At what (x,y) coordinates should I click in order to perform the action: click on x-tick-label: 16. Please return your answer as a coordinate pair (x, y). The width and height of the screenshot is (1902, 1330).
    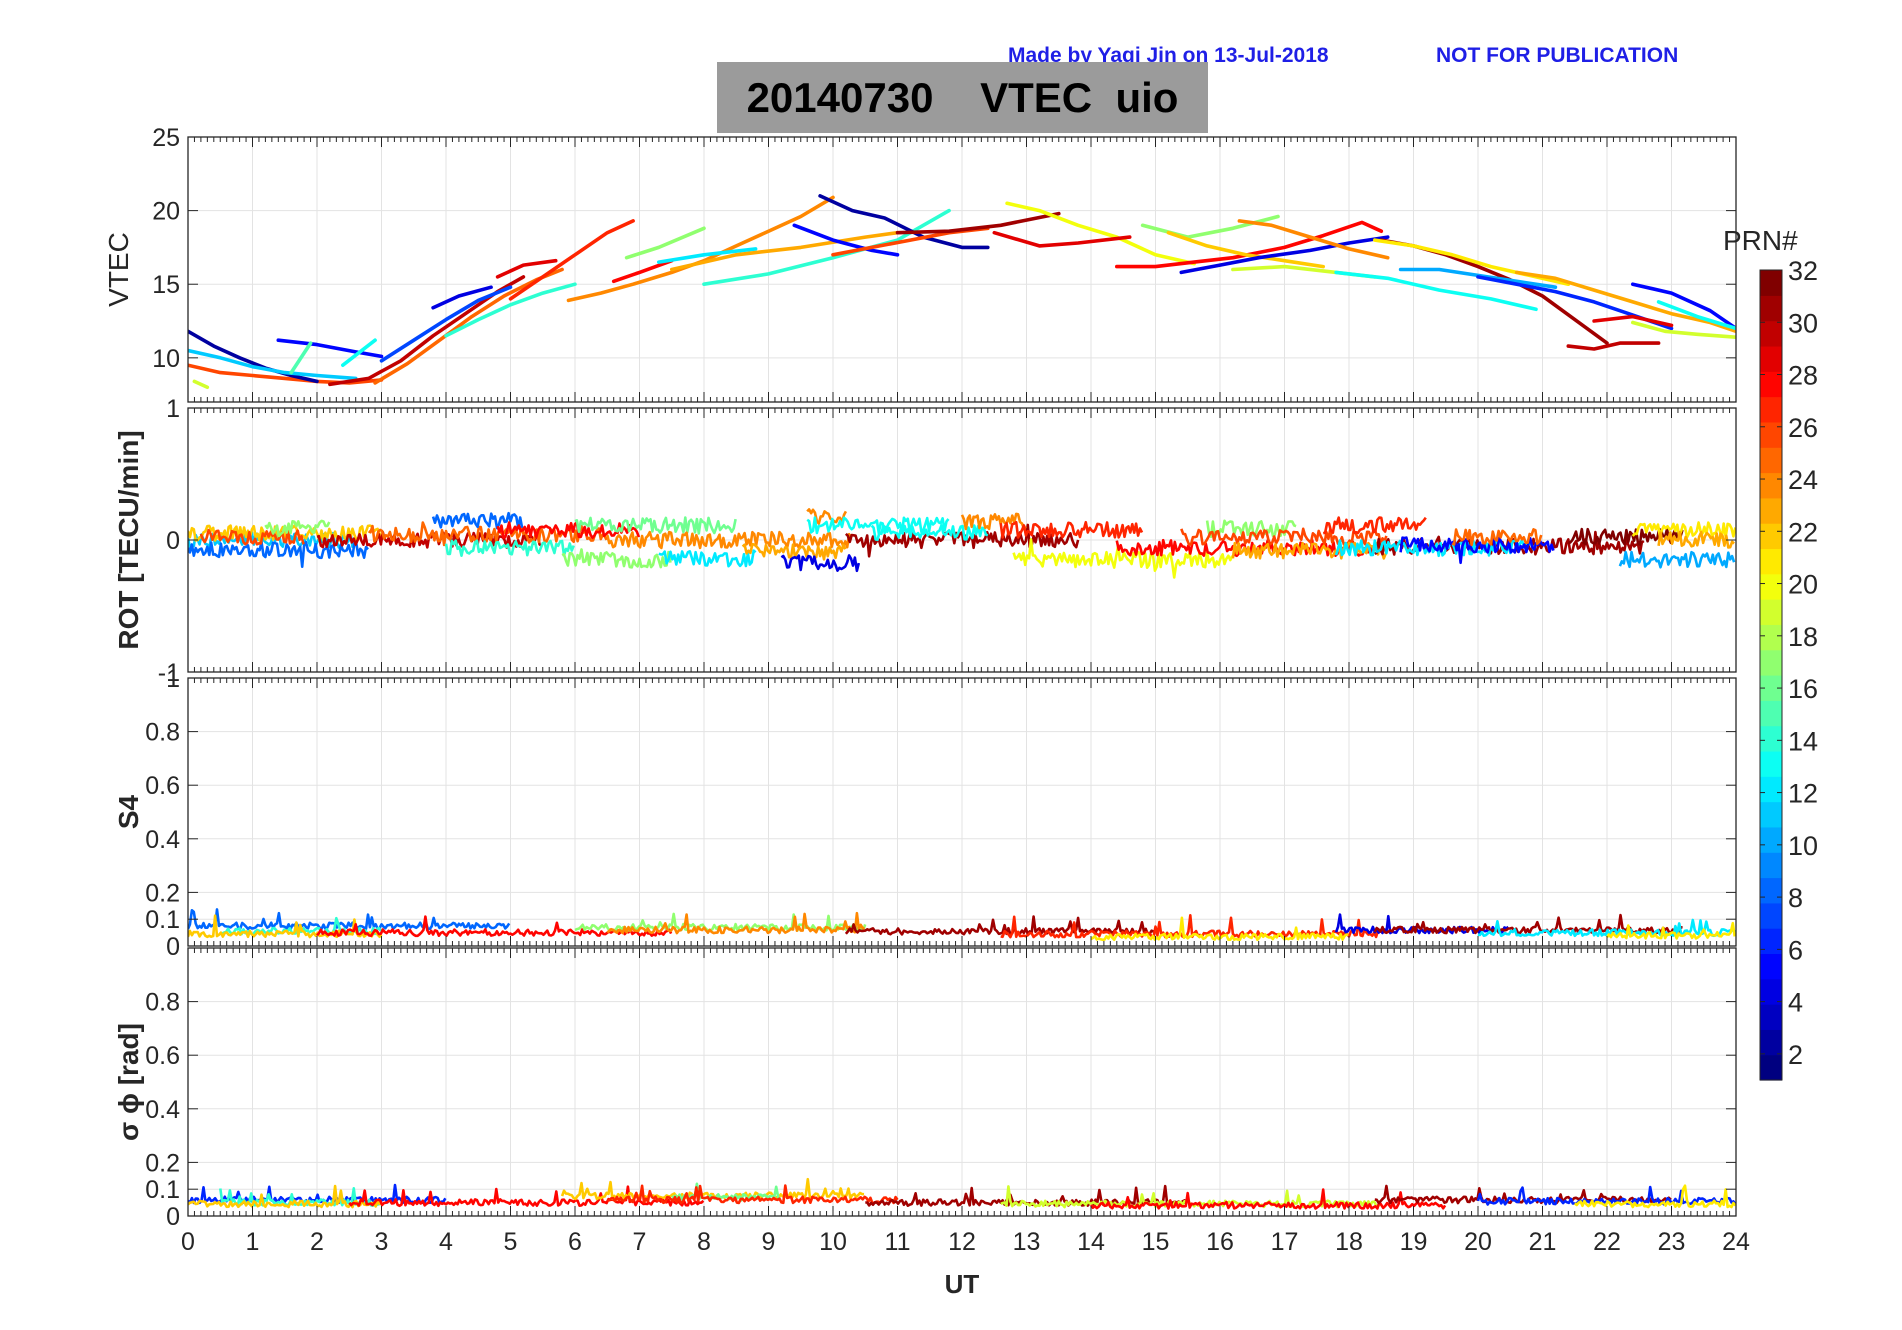
    Looking at the image, I should click on (1220, 1242).